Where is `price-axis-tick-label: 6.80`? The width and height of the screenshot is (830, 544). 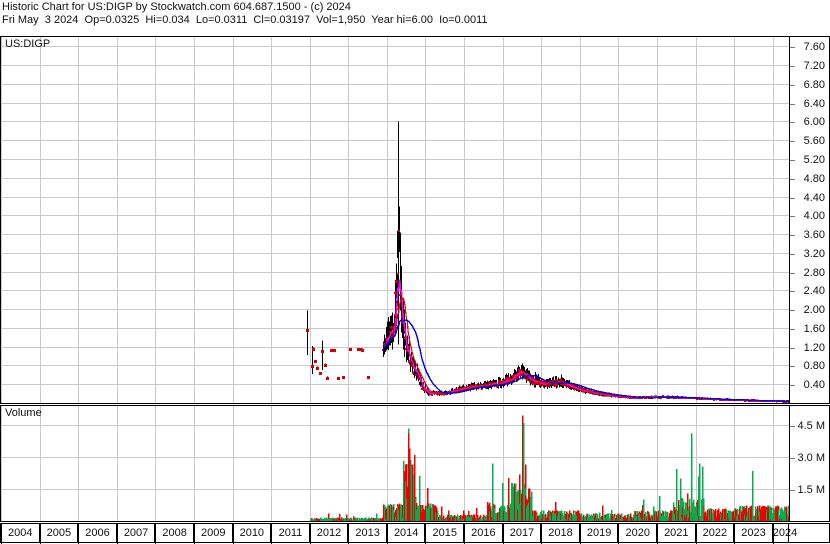
price-axis-tick-label: 6.80 is located at coordinates (814, 84).